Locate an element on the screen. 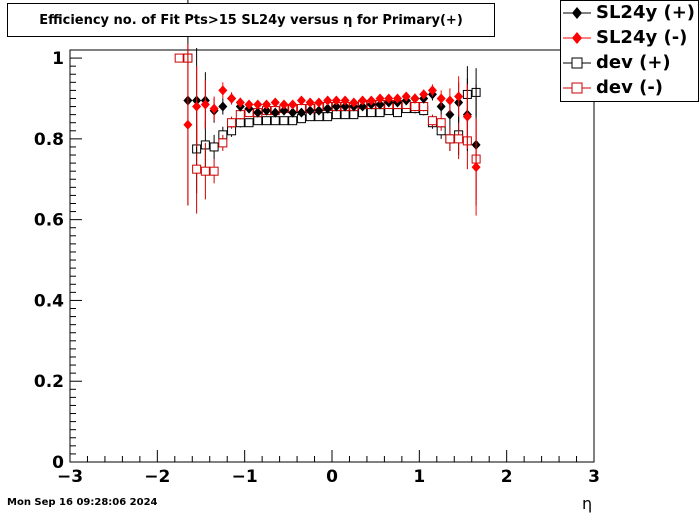  legend-entry-sl24y-plus: SL24y (+) is located at coordinates (630, 13).